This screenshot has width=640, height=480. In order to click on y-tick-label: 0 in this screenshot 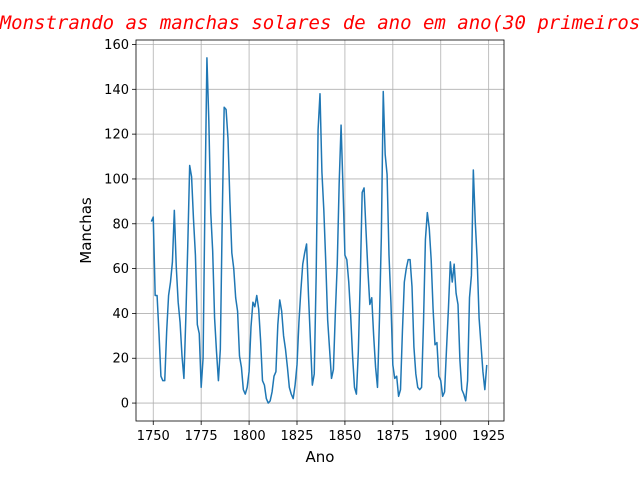, I will do `click(125, 404)`.